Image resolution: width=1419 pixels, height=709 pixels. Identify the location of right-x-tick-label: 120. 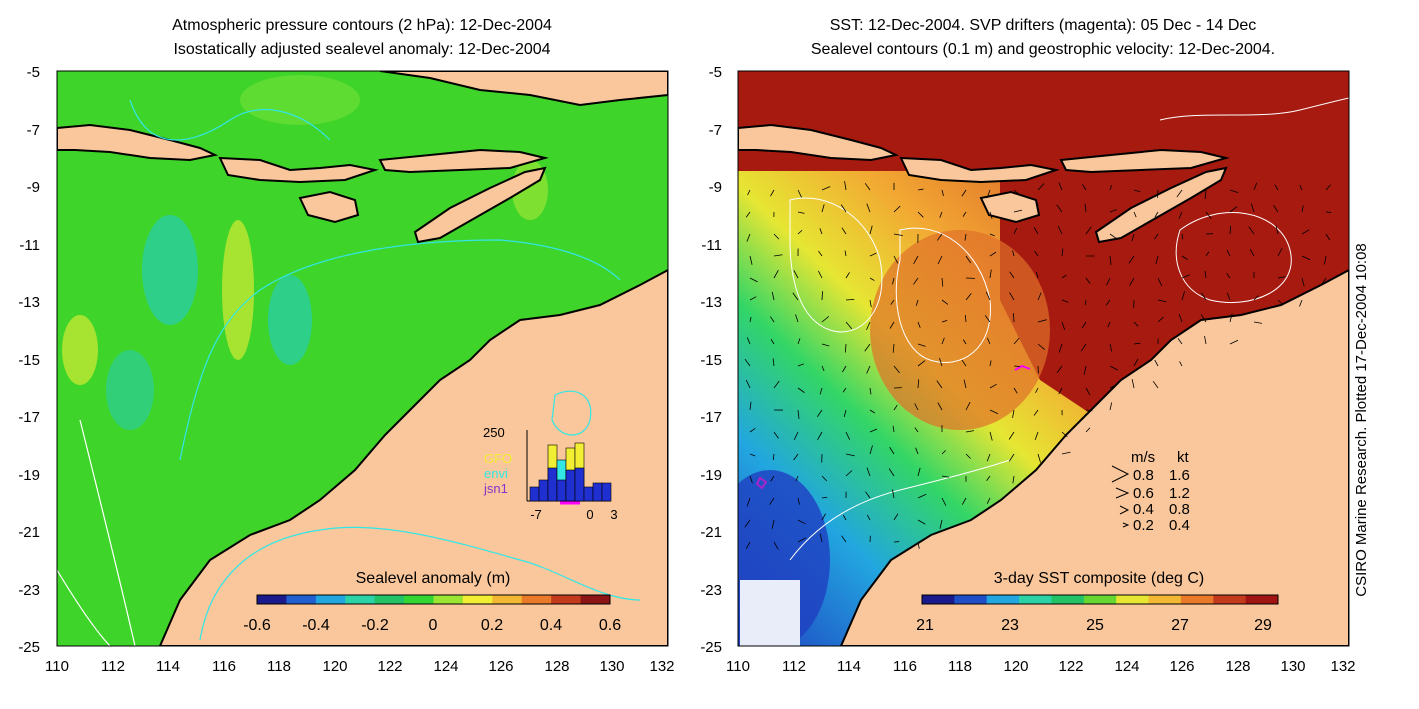
(1015, 666).